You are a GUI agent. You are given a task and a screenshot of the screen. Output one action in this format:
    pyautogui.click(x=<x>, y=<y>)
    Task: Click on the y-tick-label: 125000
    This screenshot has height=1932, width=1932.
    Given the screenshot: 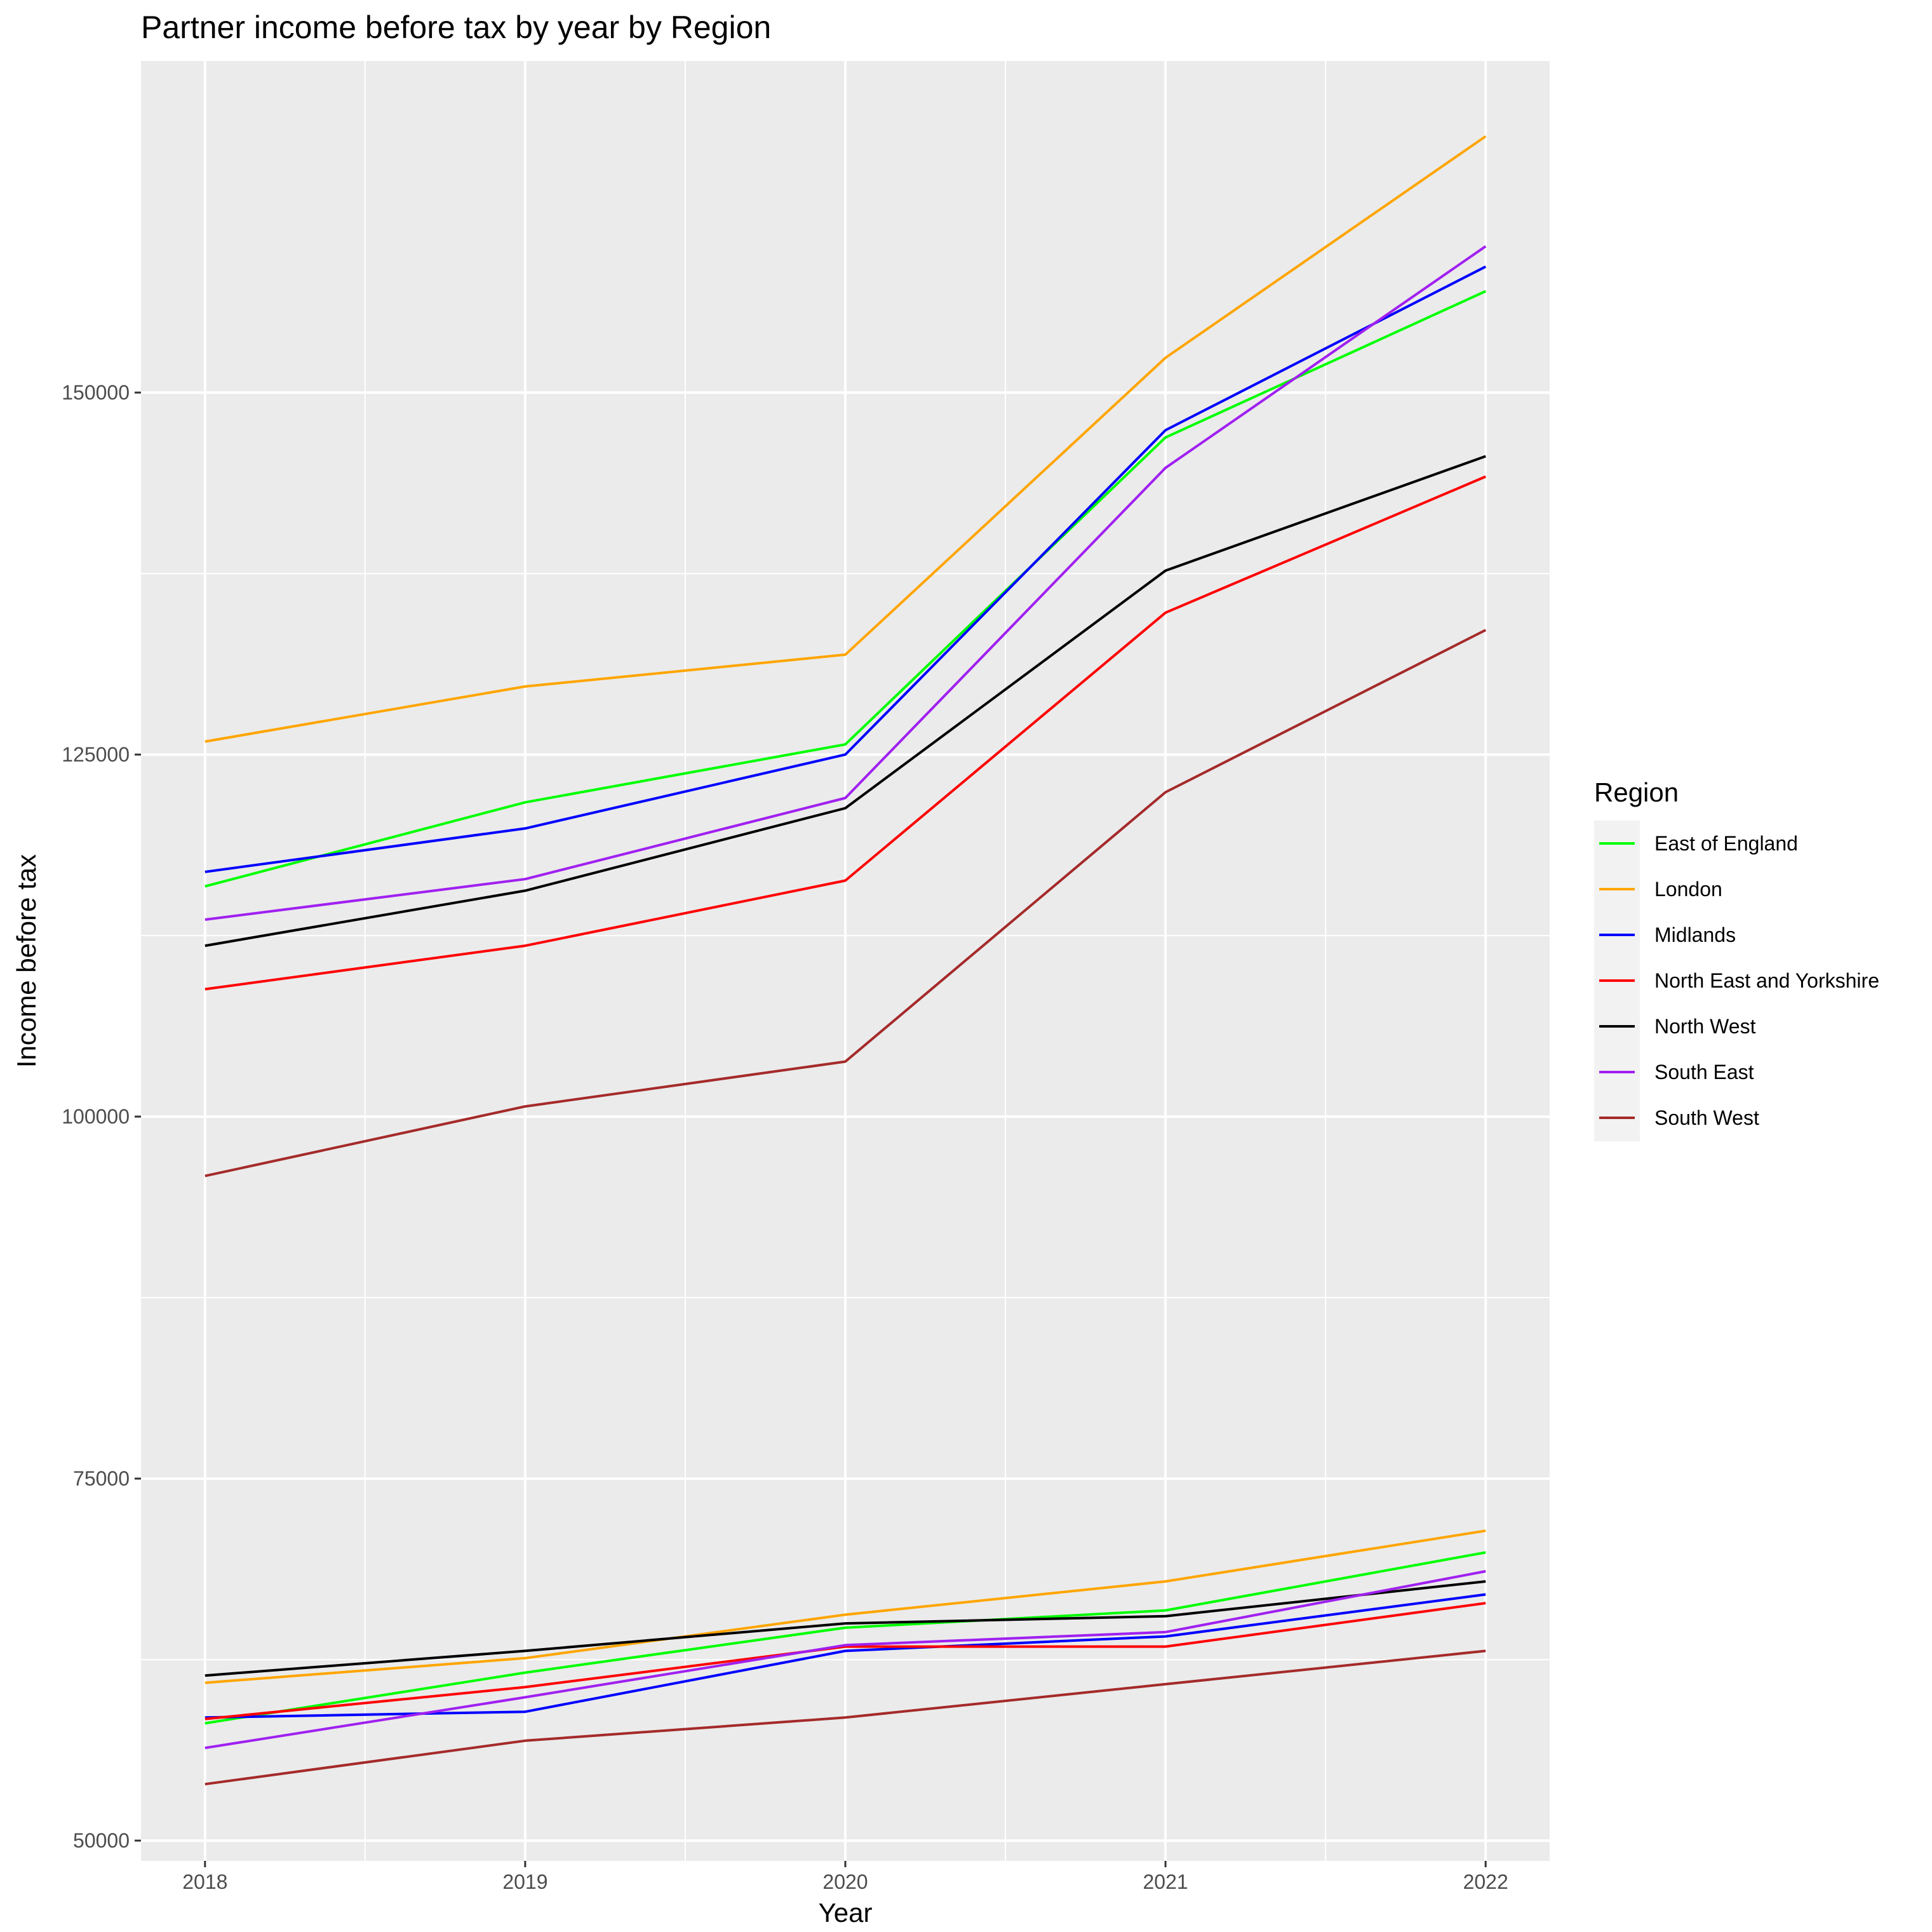 What is the action you would take?
    pyautogui.click(x=96, y=754)
    